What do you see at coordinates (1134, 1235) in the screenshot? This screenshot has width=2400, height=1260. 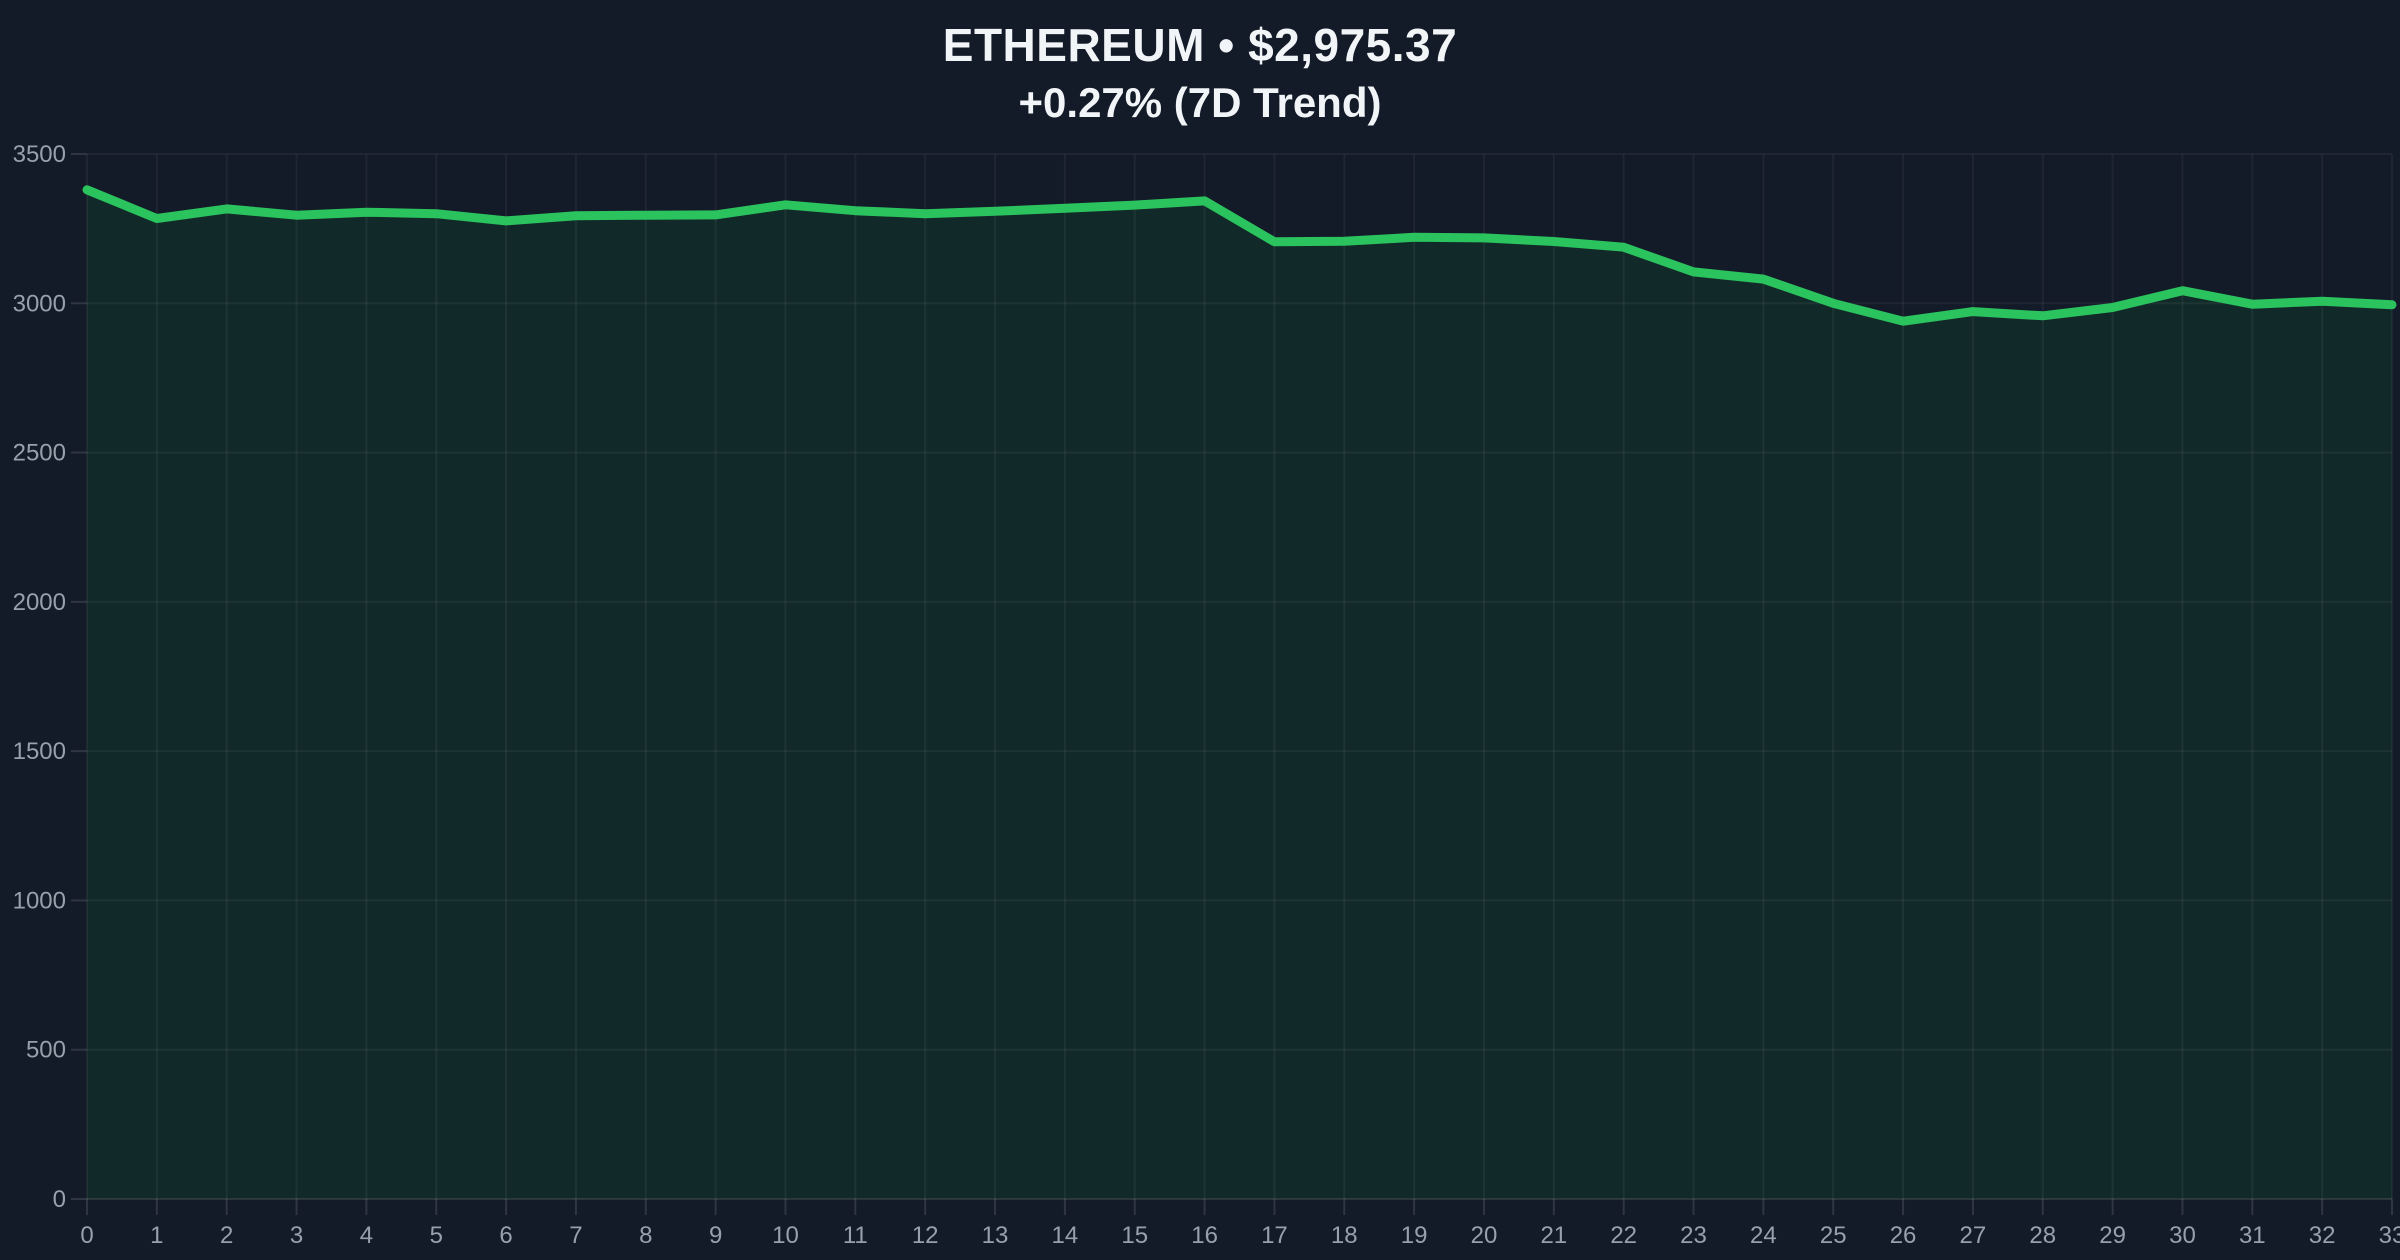 I see `x-tick-label: 15` at bounding box center [1134, 1235].